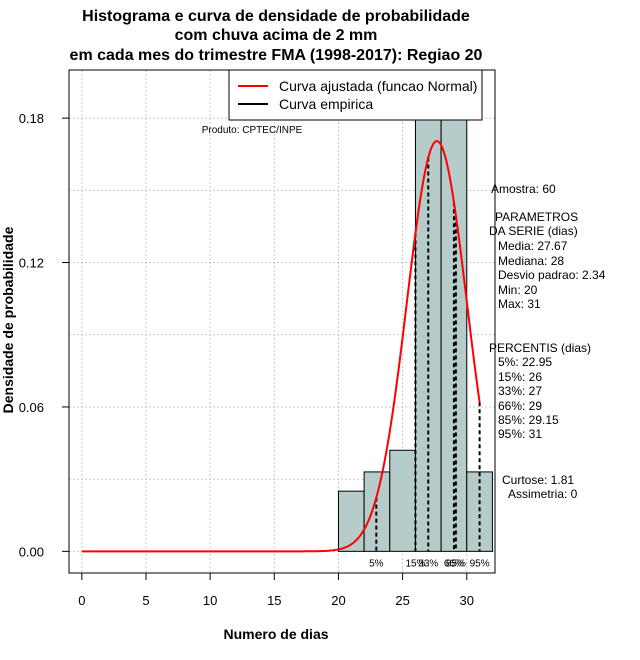  Describe the element at coordinates (81, 600) in the screenshot. I see `x-tick-label-0: 0` at that location.